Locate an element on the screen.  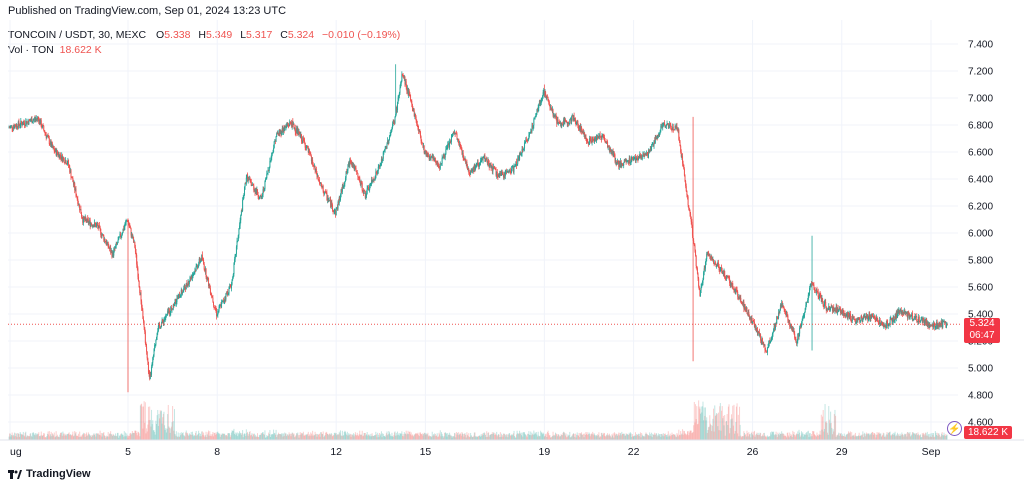
tradingview-brand: TradingView is located at coordinates (49, 474).